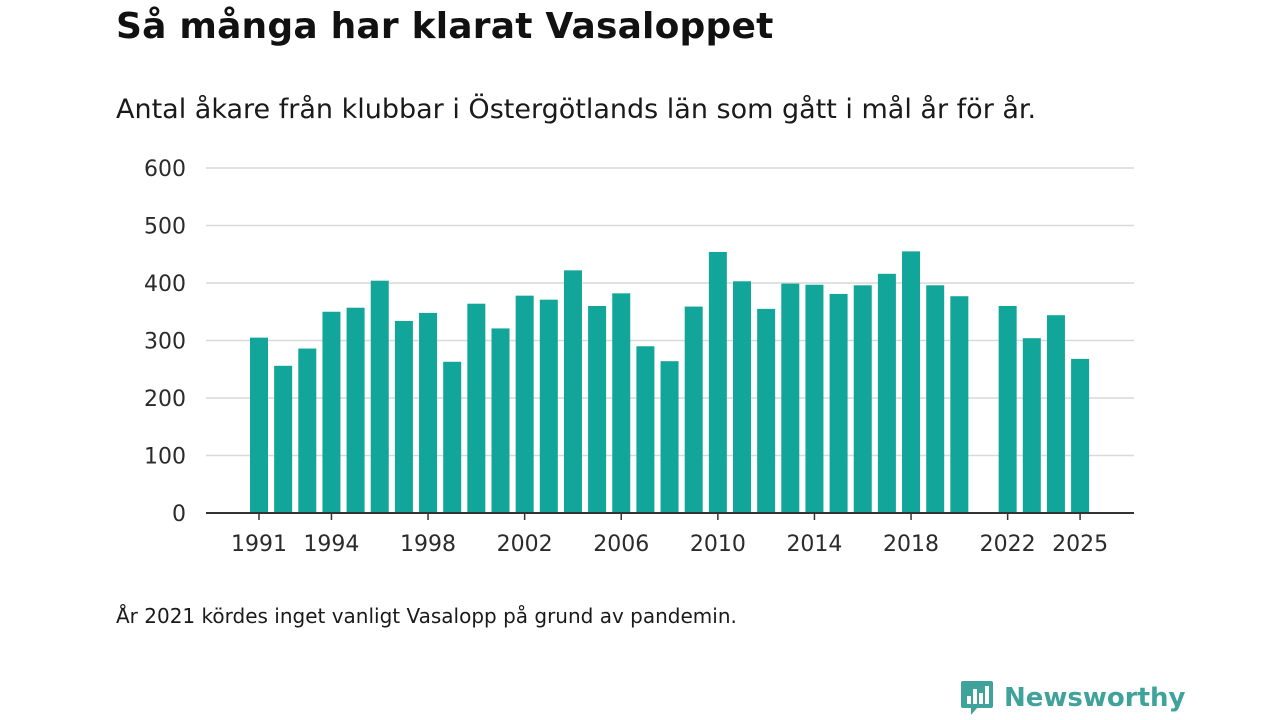  I want to click on x-tick-label: 2018, so click(911, 544).